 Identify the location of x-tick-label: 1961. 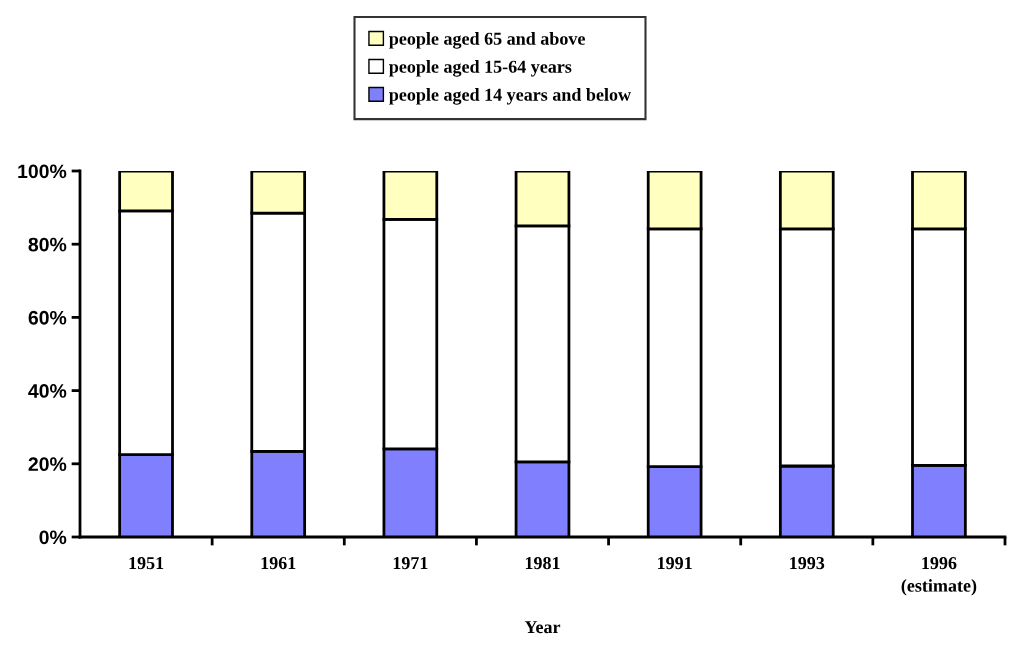
(278, 563).